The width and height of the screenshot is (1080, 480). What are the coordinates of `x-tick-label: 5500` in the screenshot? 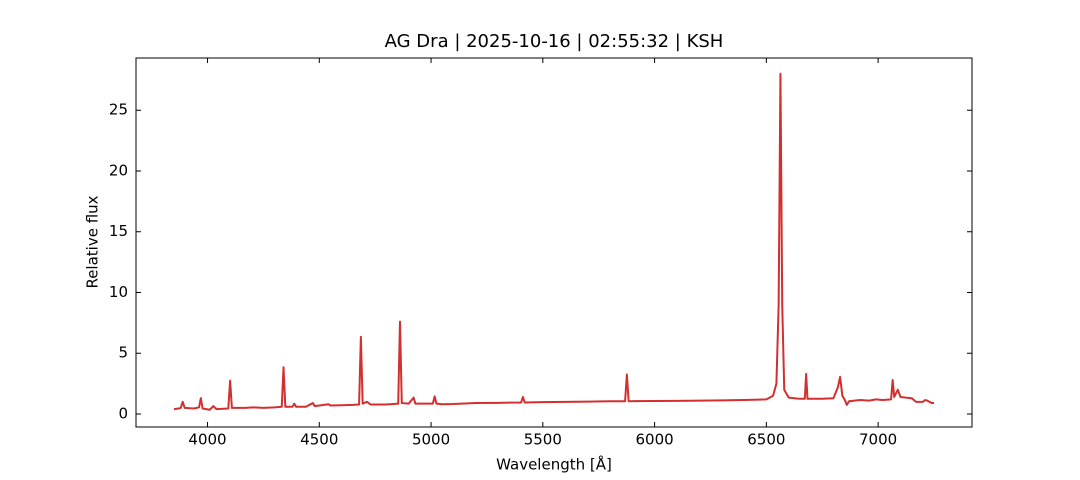 It's located at (543, 440).